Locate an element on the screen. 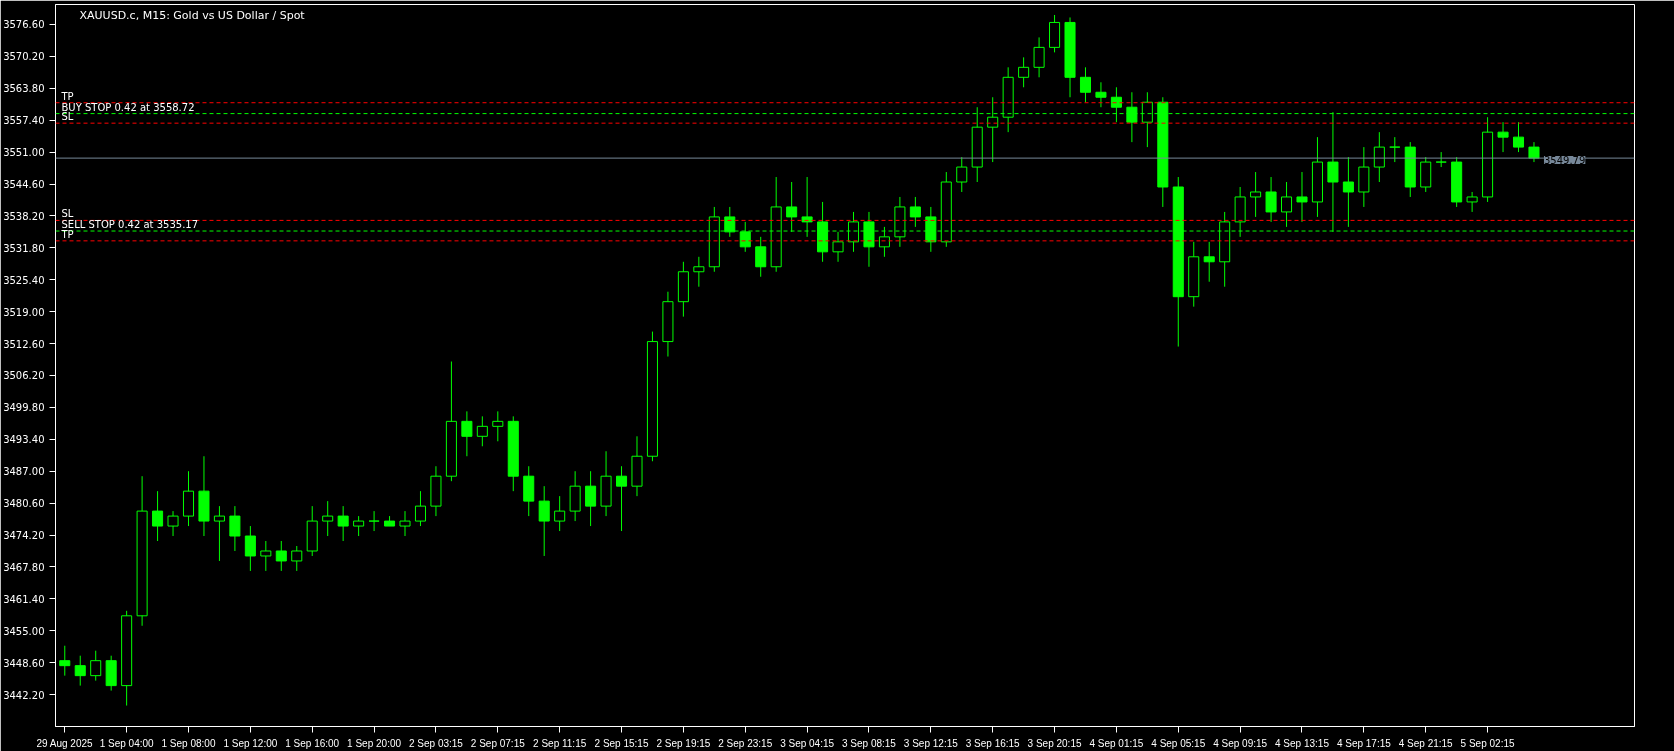 This screenshot has width=1674, height=751. x-tick-label: 1 Sep 16:00 is located at coordinates (312, 743).